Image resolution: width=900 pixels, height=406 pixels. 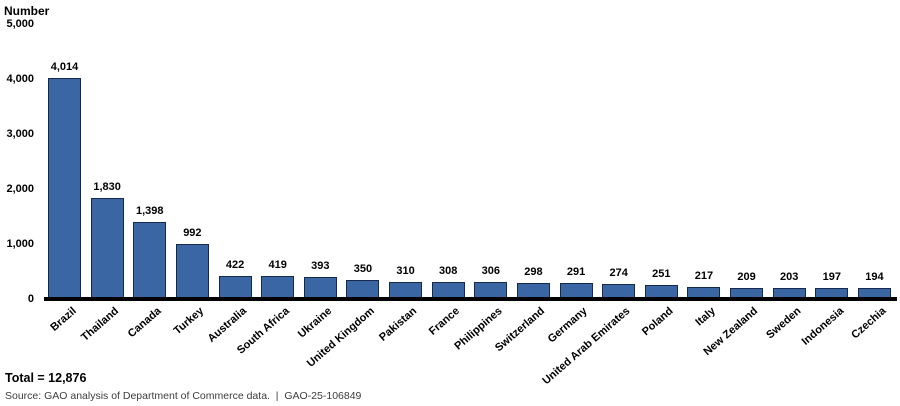 I want to click on bar-value-label: 194, so click(x=874, y=277).